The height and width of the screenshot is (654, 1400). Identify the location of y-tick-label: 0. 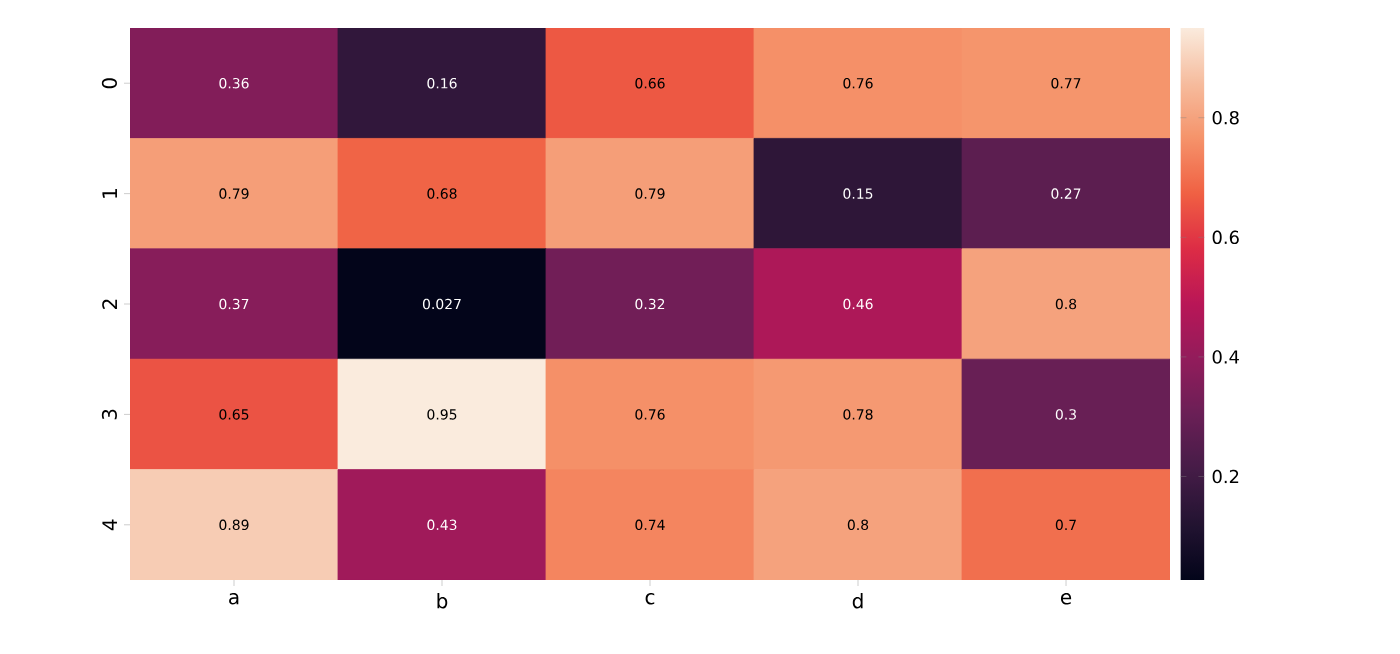
(109, 83).